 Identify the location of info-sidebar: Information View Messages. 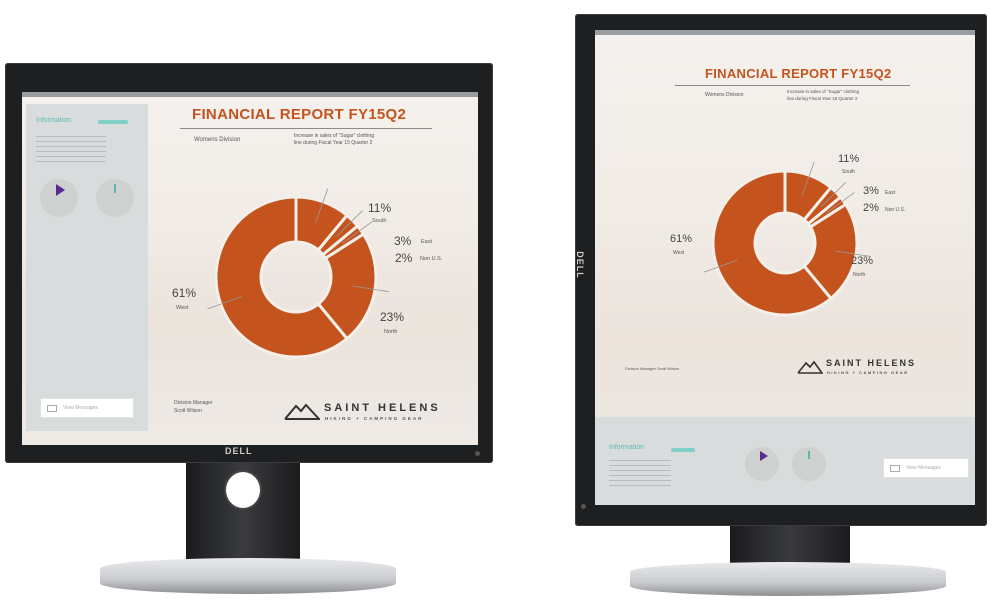
(87, 267).